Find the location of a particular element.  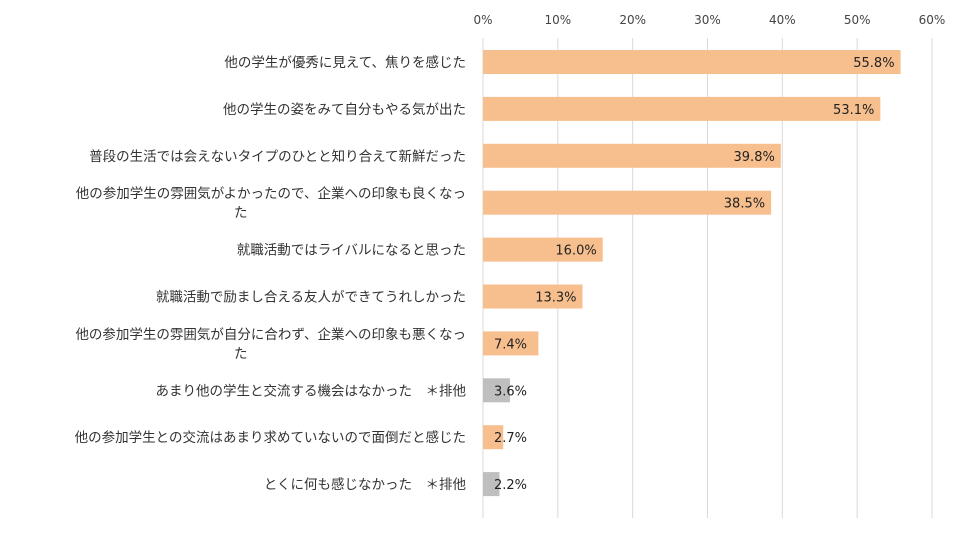

category-label: 就職活動で励まし合える友人ができてうれしかった is located at coordinates (311, 298).